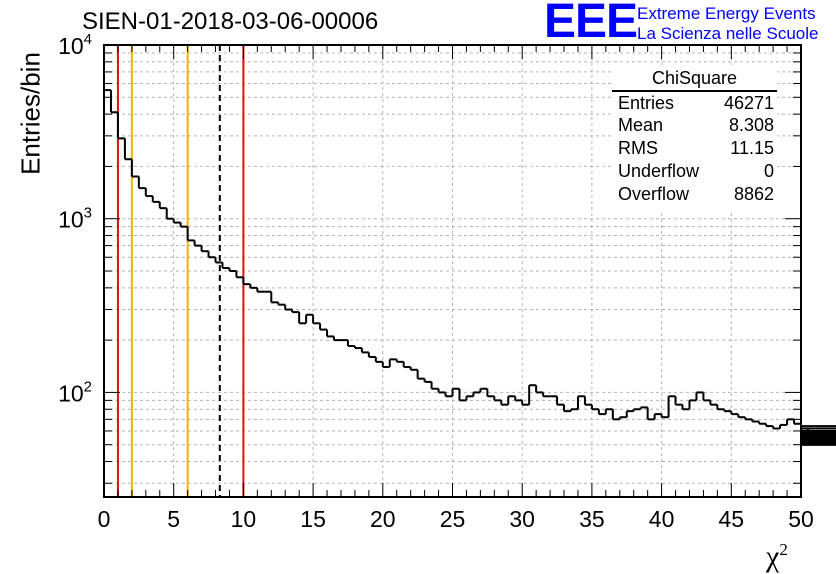 The height and width of the screenshot is (574, 836). I want to click on y-tick-exp: 4, so click(88, 39).